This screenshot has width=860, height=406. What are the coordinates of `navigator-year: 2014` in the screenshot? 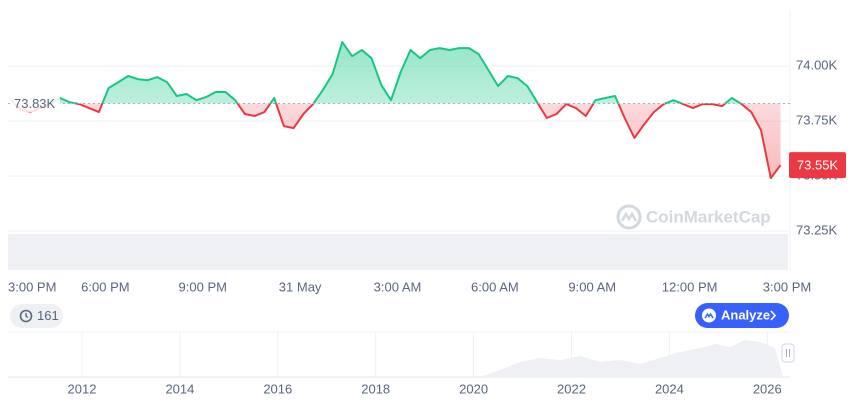 It's located at (179, 388).